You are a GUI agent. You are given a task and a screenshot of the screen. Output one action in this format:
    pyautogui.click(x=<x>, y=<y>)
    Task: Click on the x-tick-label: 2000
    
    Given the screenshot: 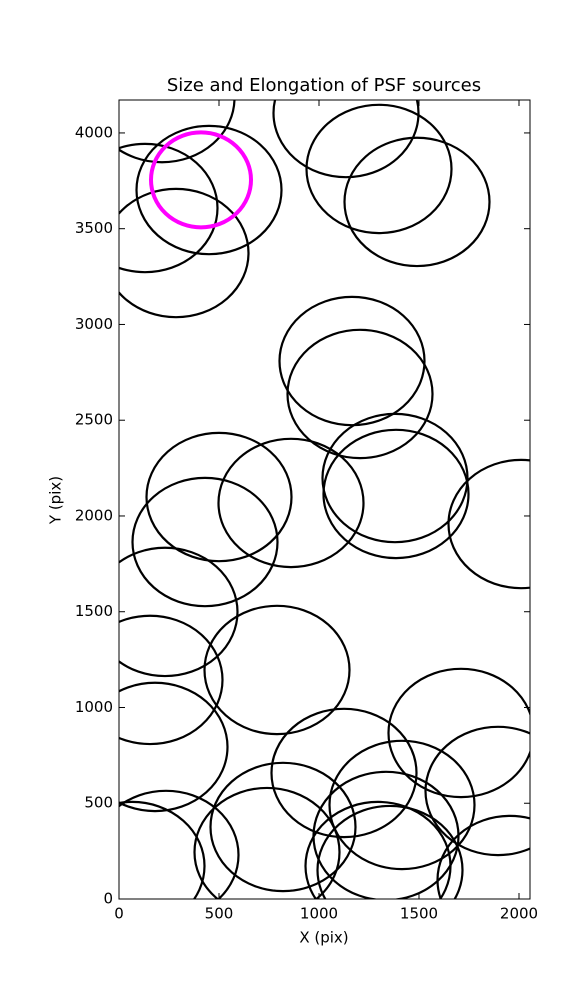 What is the action you would take?
    pyautogui.click(x=519, y=914)
    